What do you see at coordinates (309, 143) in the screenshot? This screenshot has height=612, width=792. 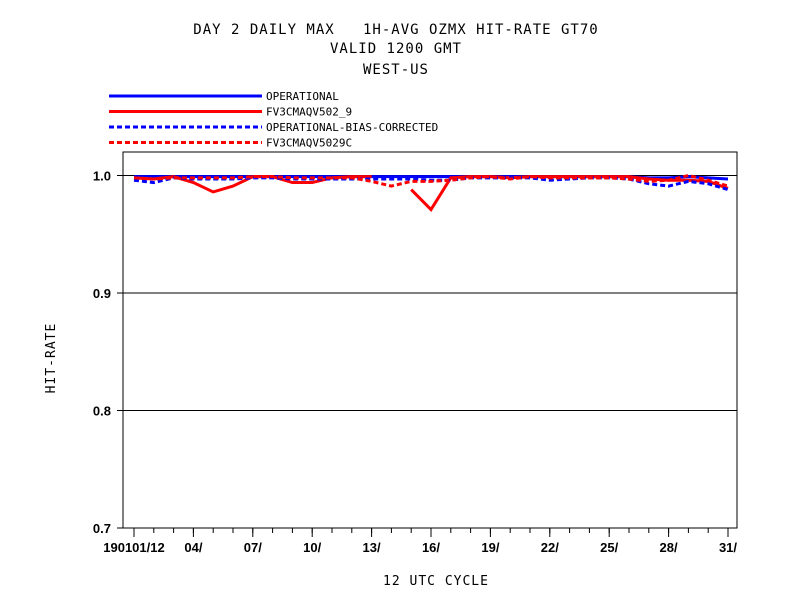 I see `legend-label: FV3CMAQV5029C` at bounding box center [309, 143].